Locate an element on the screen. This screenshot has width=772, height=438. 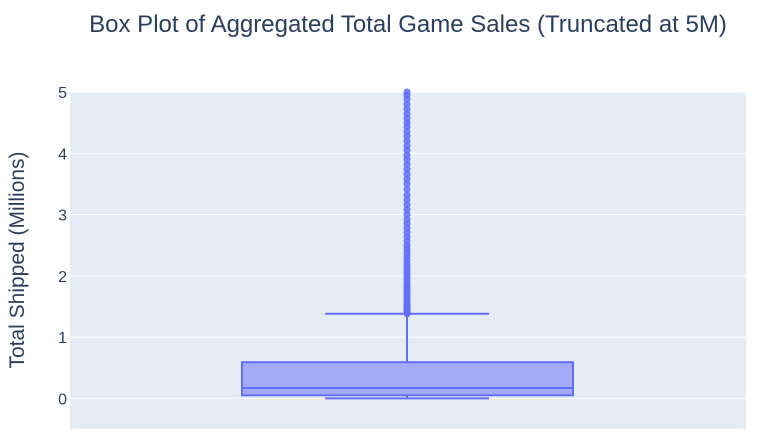
y-axis-label: Total Shipped (Millions) is located at coordinates (17, 259).